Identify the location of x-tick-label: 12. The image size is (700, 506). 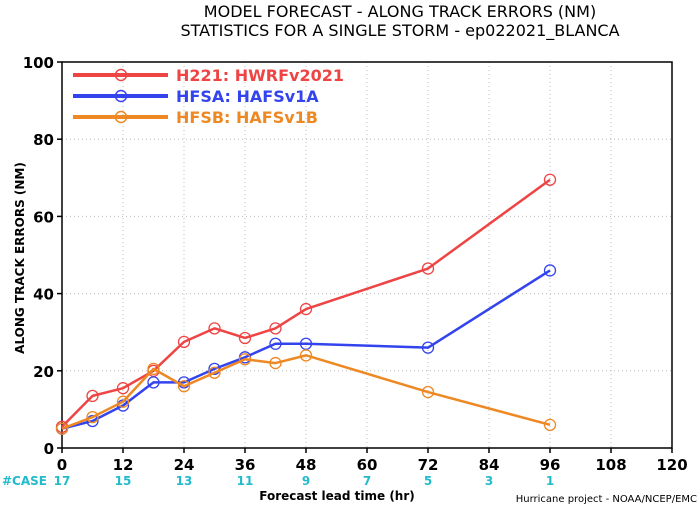
(123, 465).